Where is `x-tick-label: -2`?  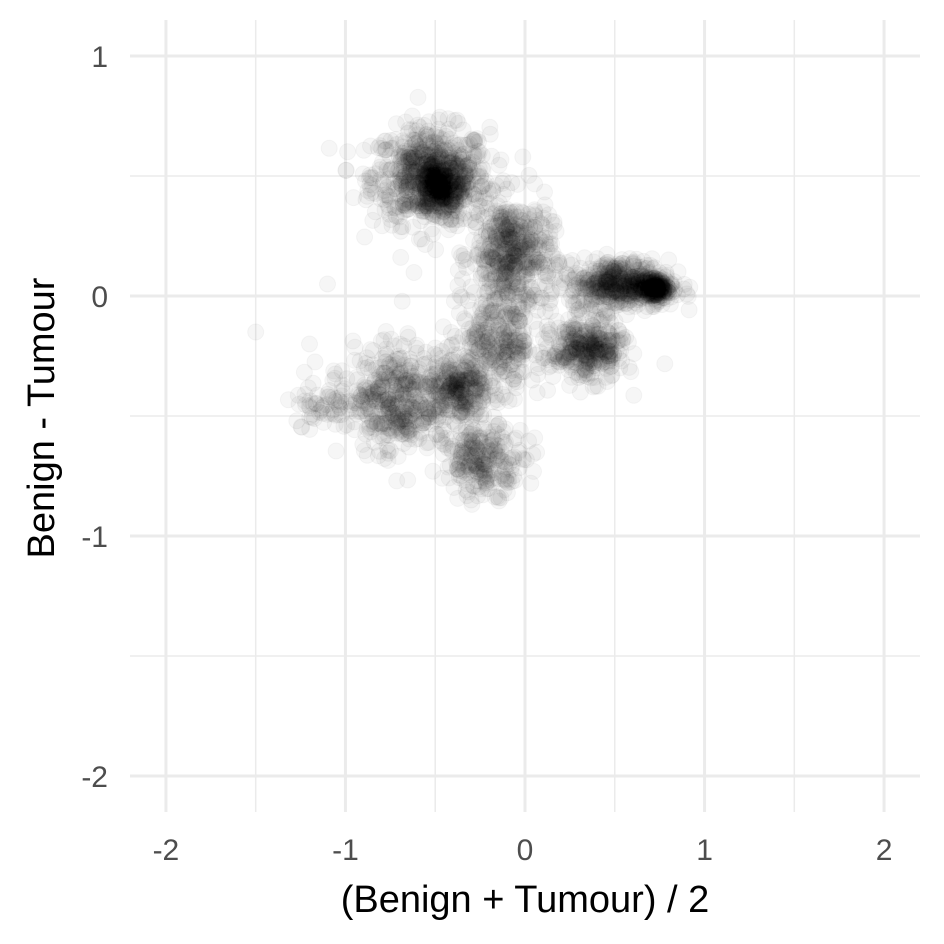 x-tick-label: -2 is located at coordinates (166, 850).